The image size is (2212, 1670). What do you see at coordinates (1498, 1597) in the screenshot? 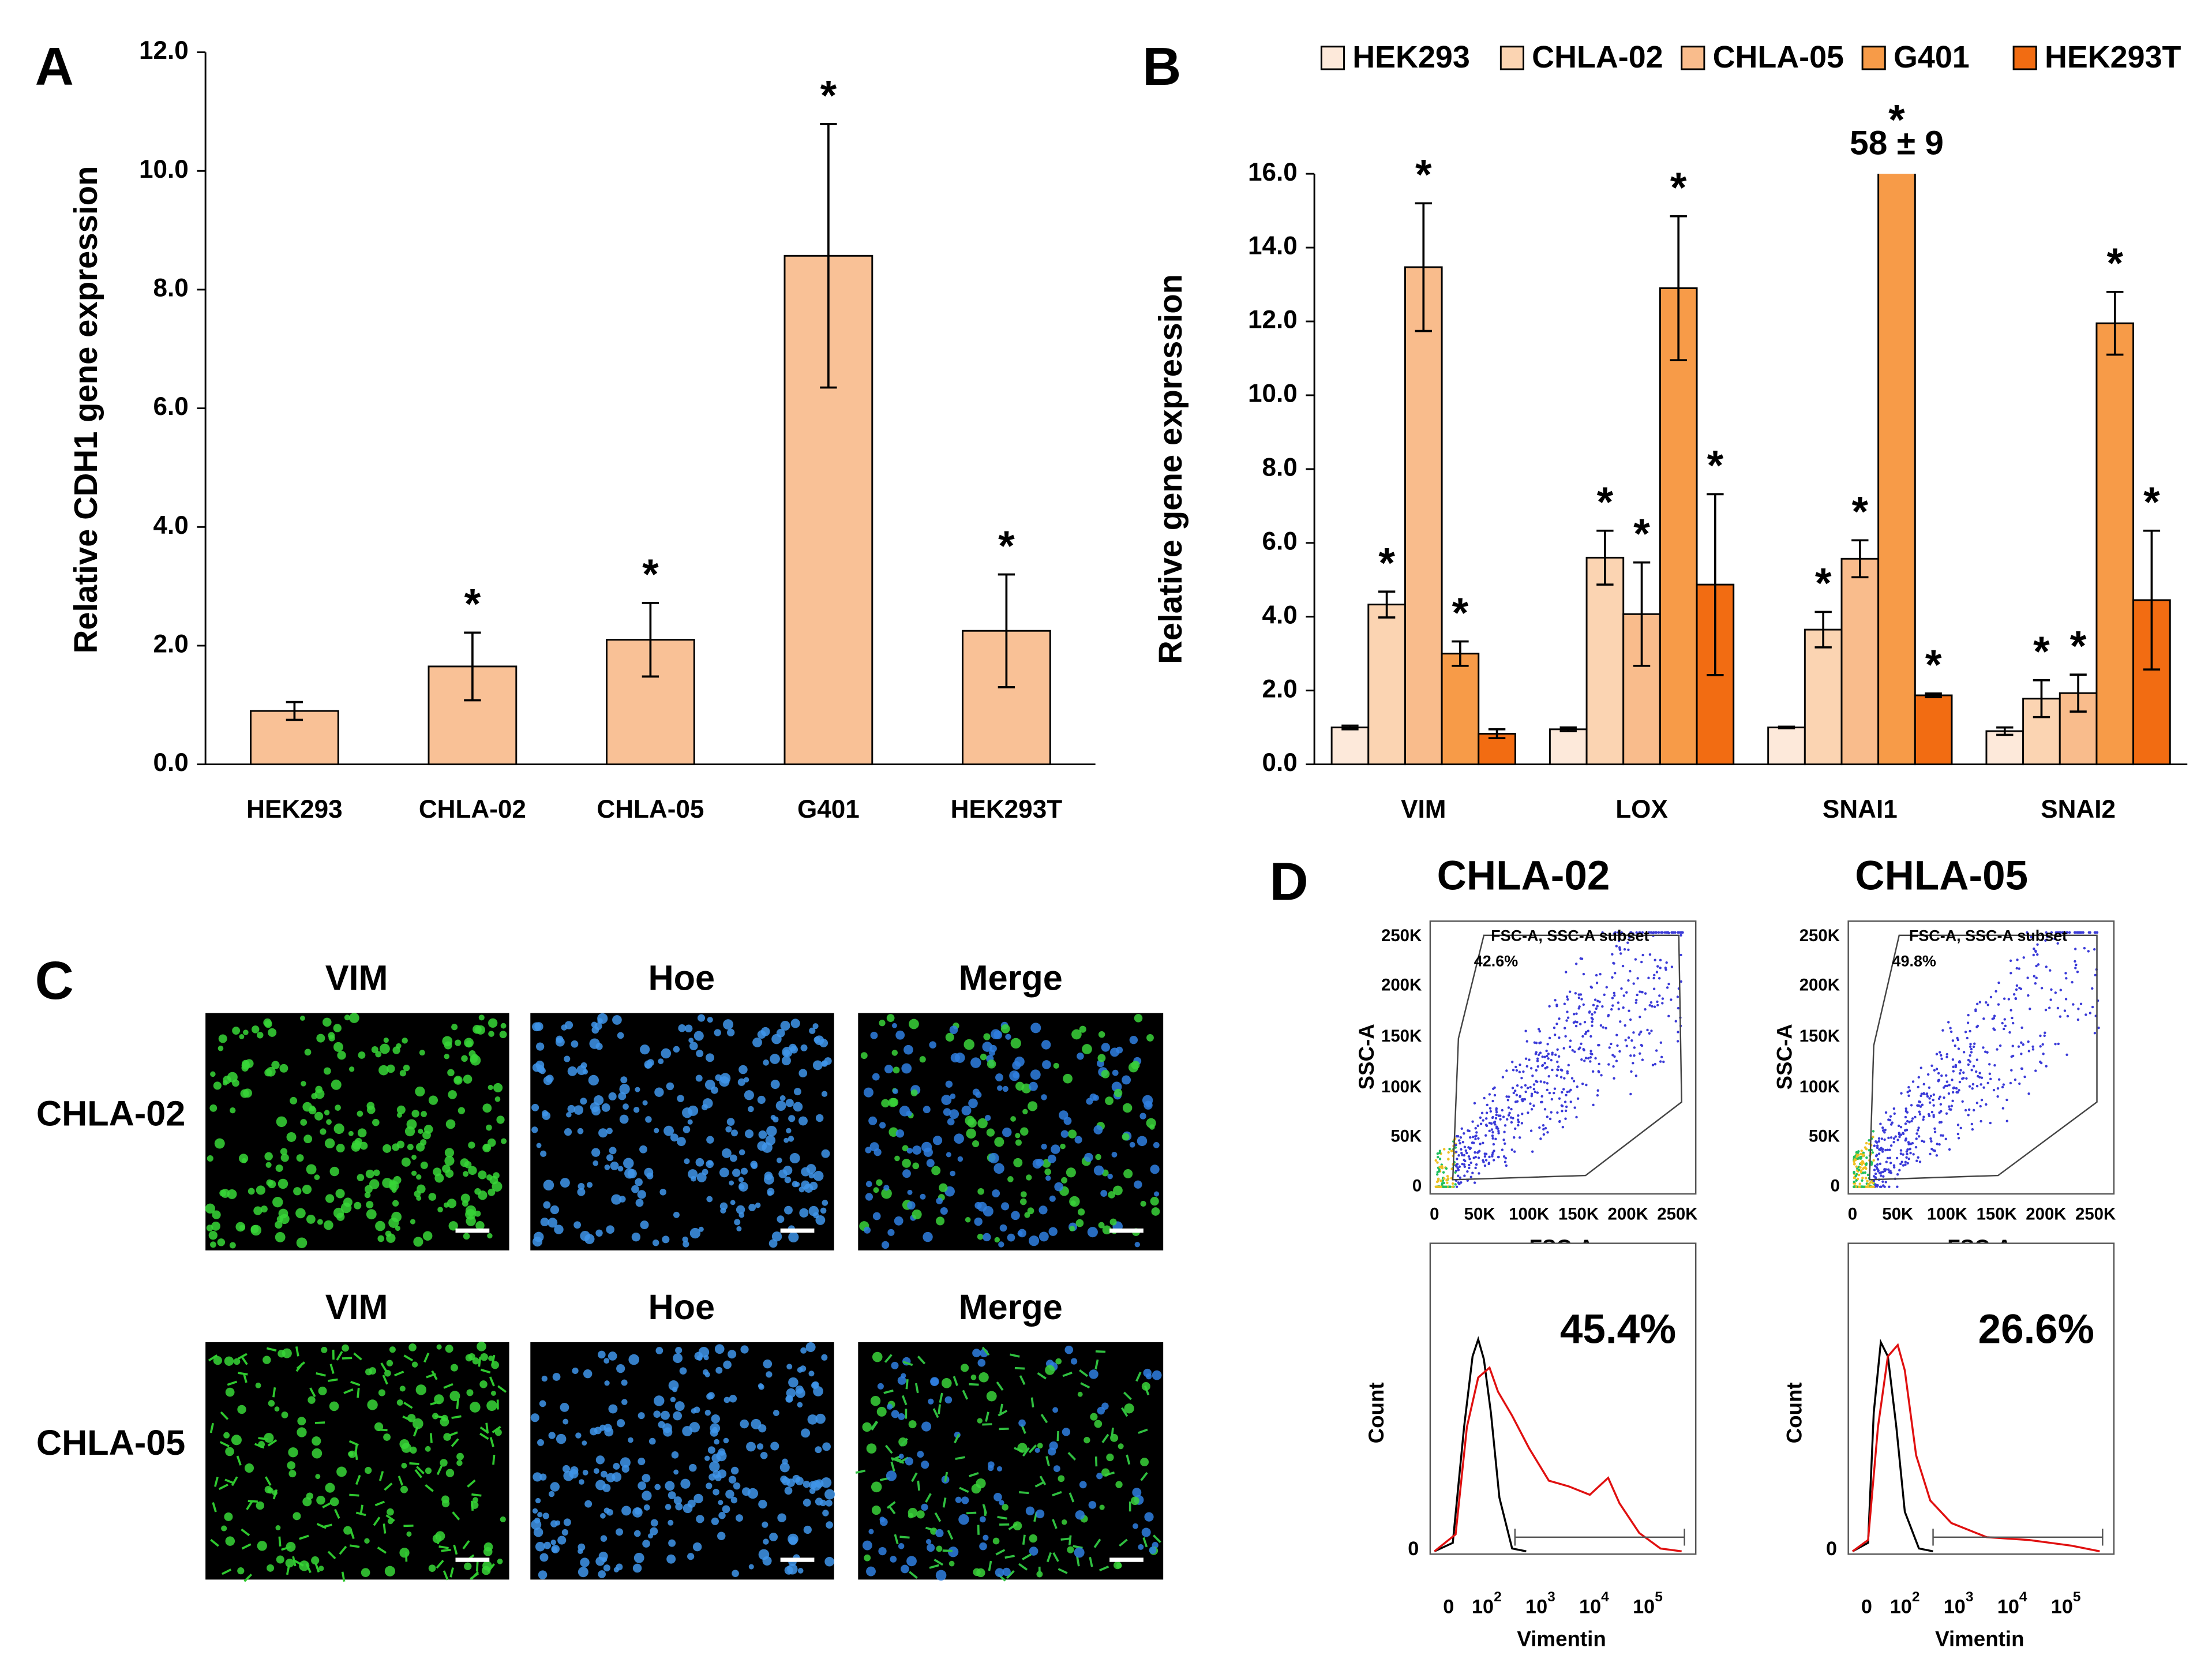
I see `tick-exponent: 2` at bounding box center [1498, 1597].